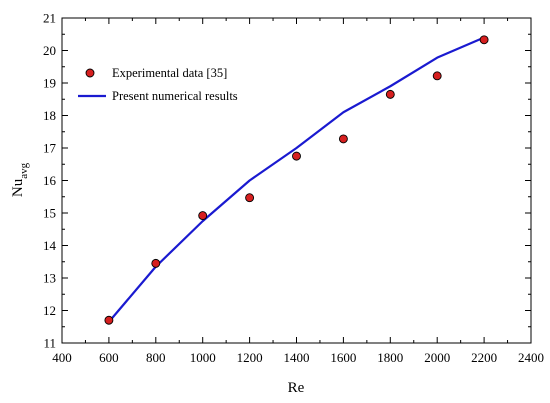 This screenshot has height=403, width=550. Describe the element at coordinates (156, 357) in the screenshot. I see `x-tick-label: 800` at that location.